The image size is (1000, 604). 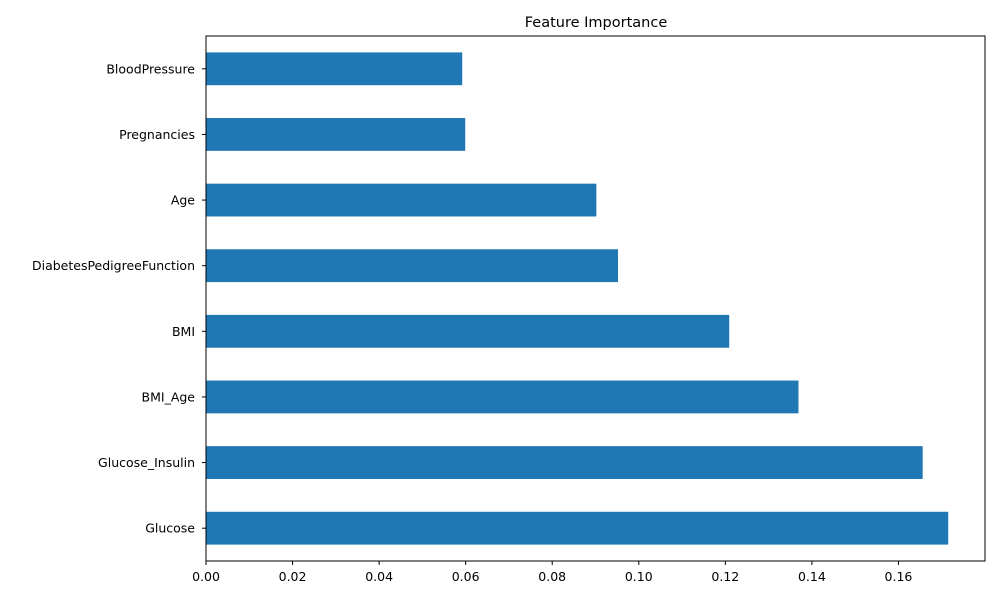 What do you see at coordinates (206, 576) in the screenshot?
I see `x-tick-label: 0.00` at bounding box center [206, 576].